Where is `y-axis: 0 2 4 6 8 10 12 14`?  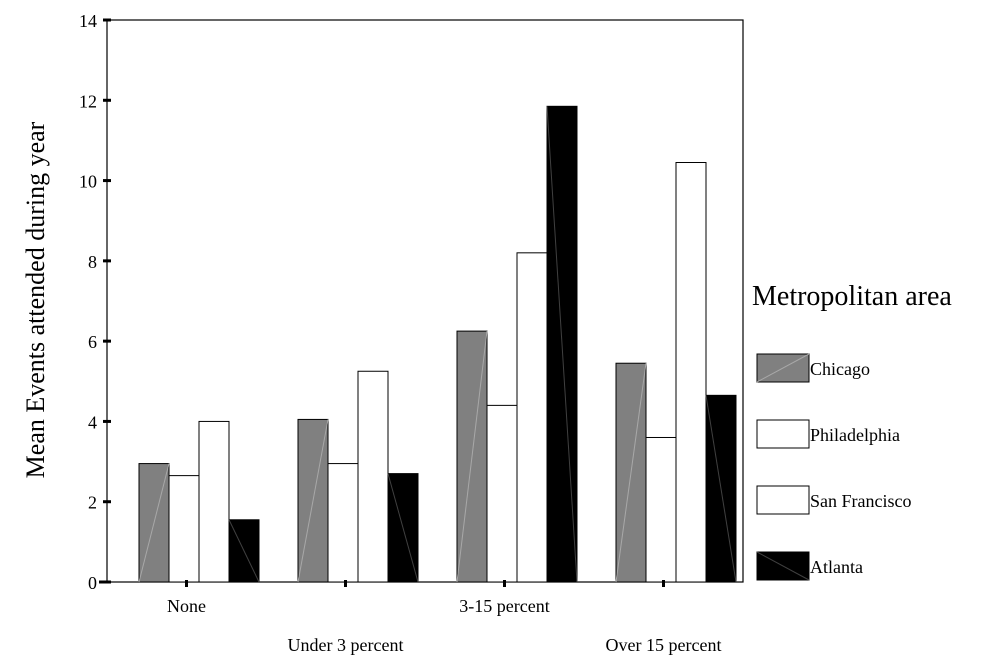
y-axis: 0 2 4 6 8 10 12 14 is located at coordinates (95, 302).